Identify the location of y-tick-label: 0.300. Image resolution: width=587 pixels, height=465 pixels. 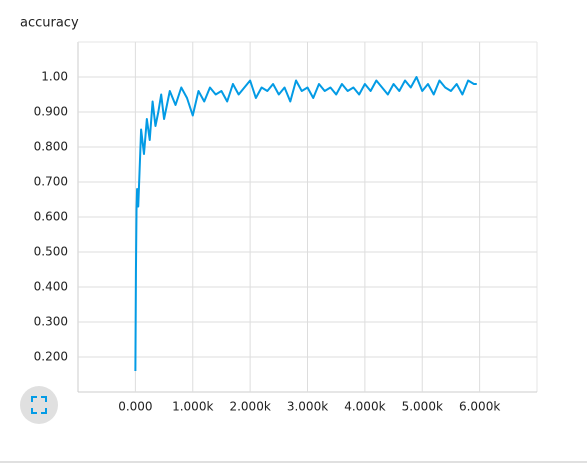
(51, 322).